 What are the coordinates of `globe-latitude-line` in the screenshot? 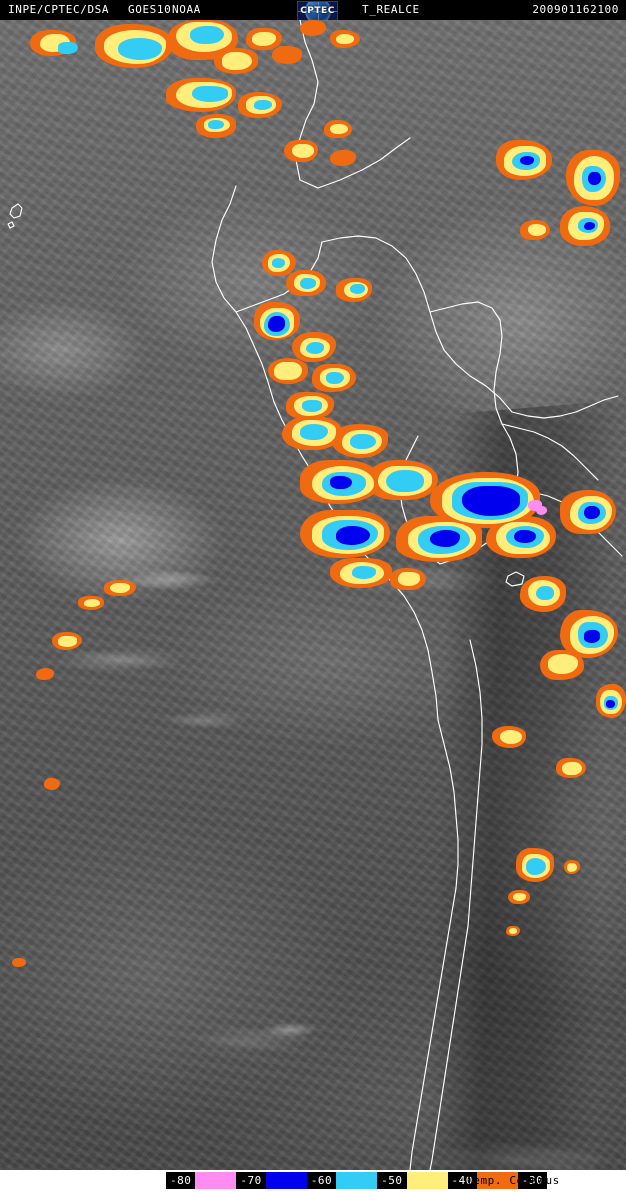 It's located at (317, 11).